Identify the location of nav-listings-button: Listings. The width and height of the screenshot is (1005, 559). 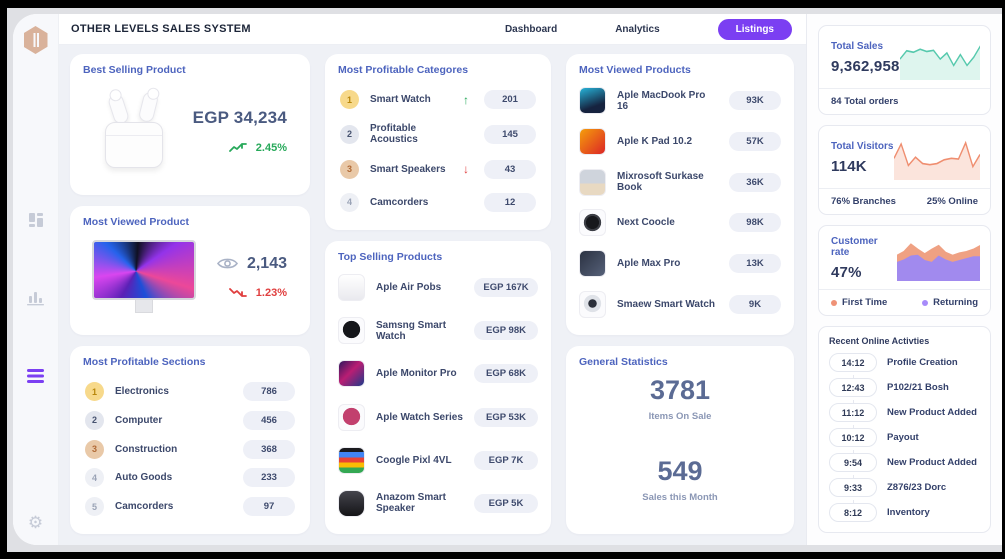
(754, 29).